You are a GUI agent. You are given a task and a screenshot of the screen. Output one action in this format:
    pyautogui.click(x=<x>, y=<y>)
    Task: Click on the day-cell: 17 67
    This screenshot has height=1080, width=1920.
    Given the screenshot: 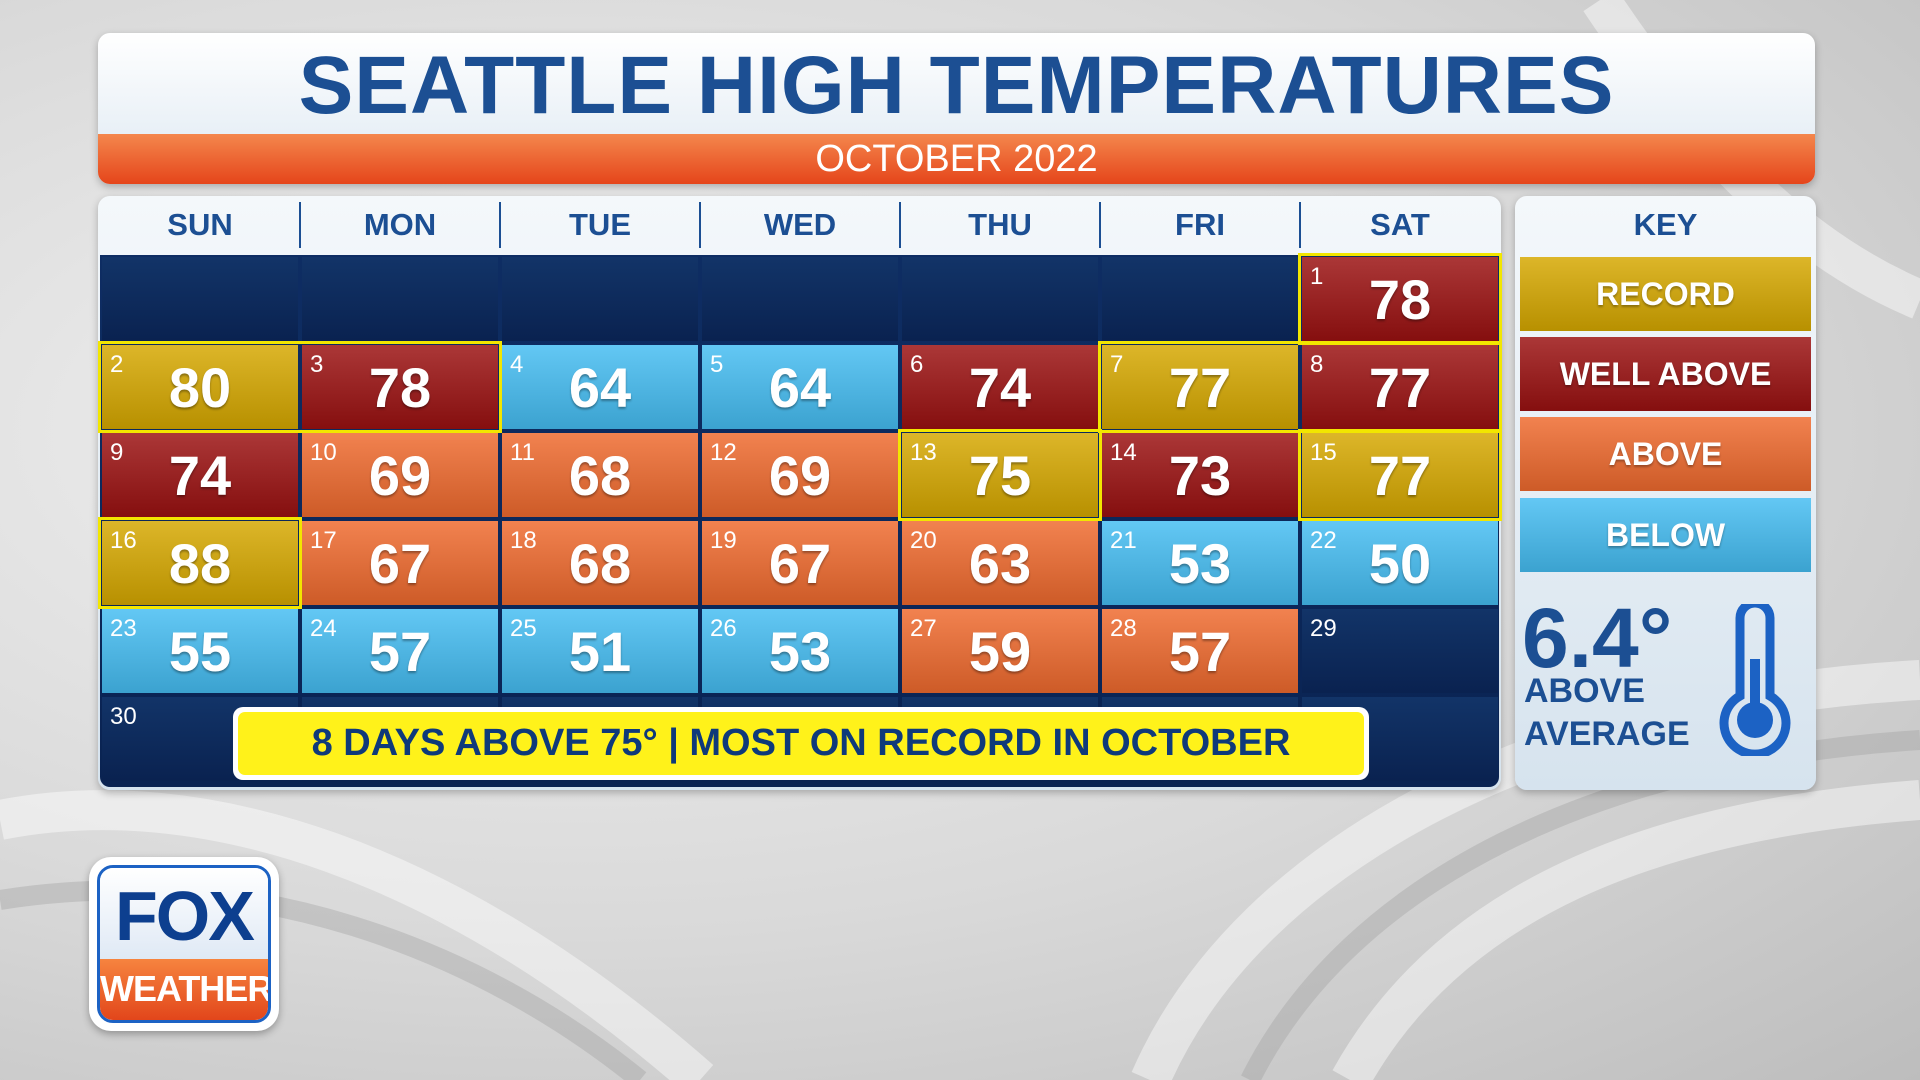 What is the action you would take?
    pyautogui.click(x=400, y=563)
    